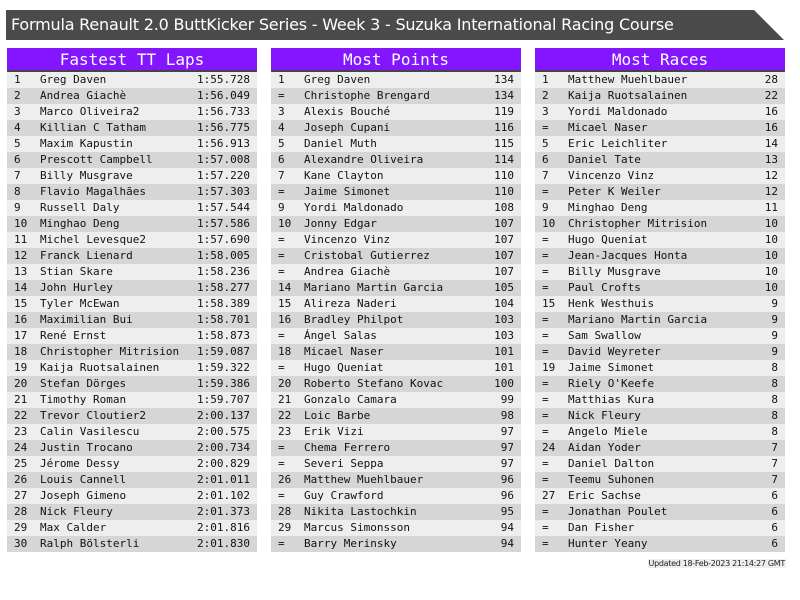 The height and width of the screenshot is (600, 800). What do you see at coordinates (73, 527) in the screenshot?
I see `driver-name: Max Calder` at bounding box center [73, 527].